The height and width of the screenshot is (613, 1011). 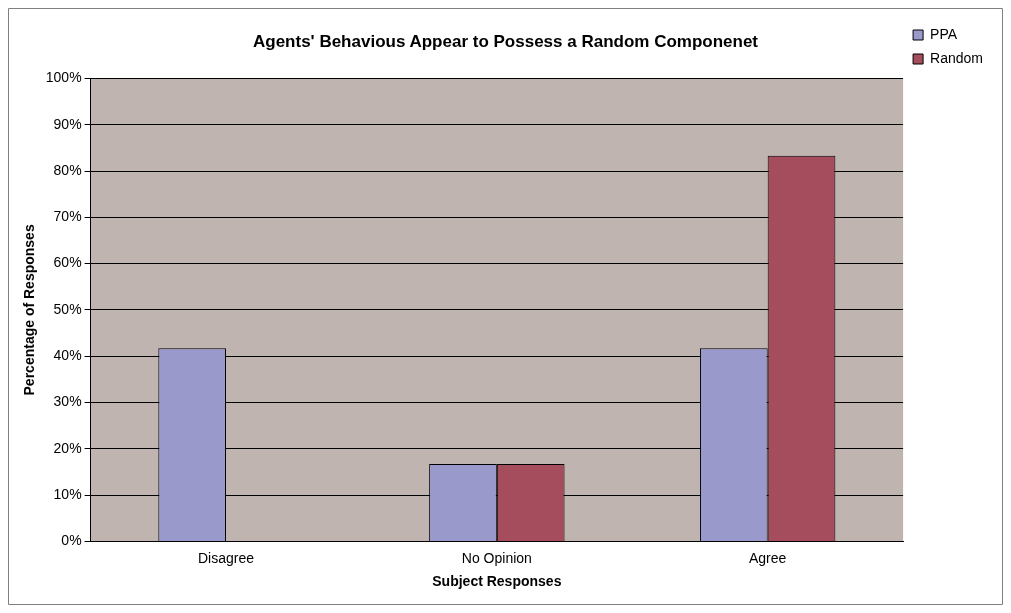 What do you see at coordinates (67, 262) in the screenshot?
I see `y-tick-label: 60%` at bounding box center [67, 262].